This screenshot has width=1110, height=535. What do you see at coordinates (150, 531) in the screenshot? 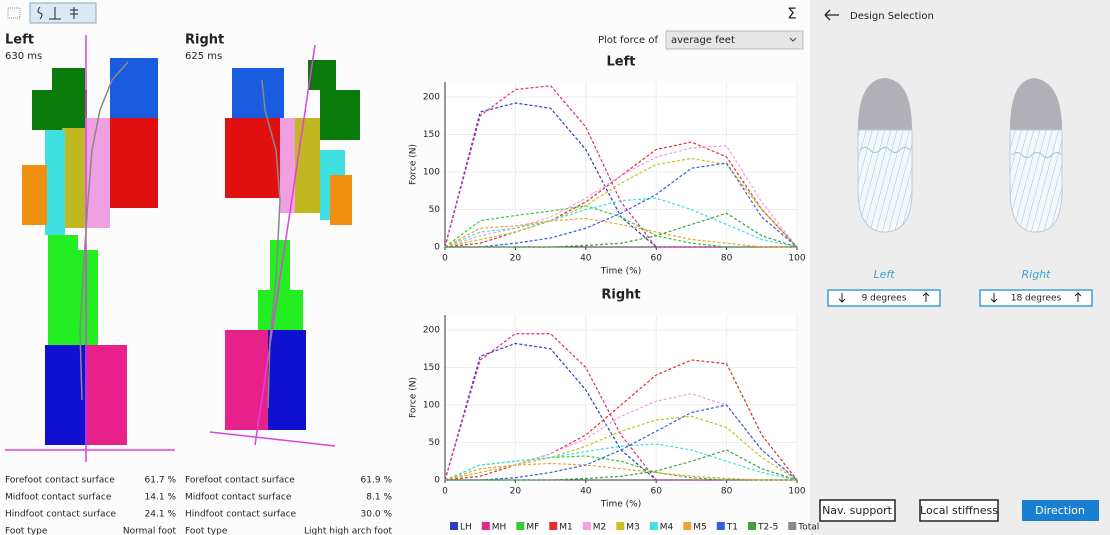
I see `stat-value: Normal foot` at bounding box center [150, 531].